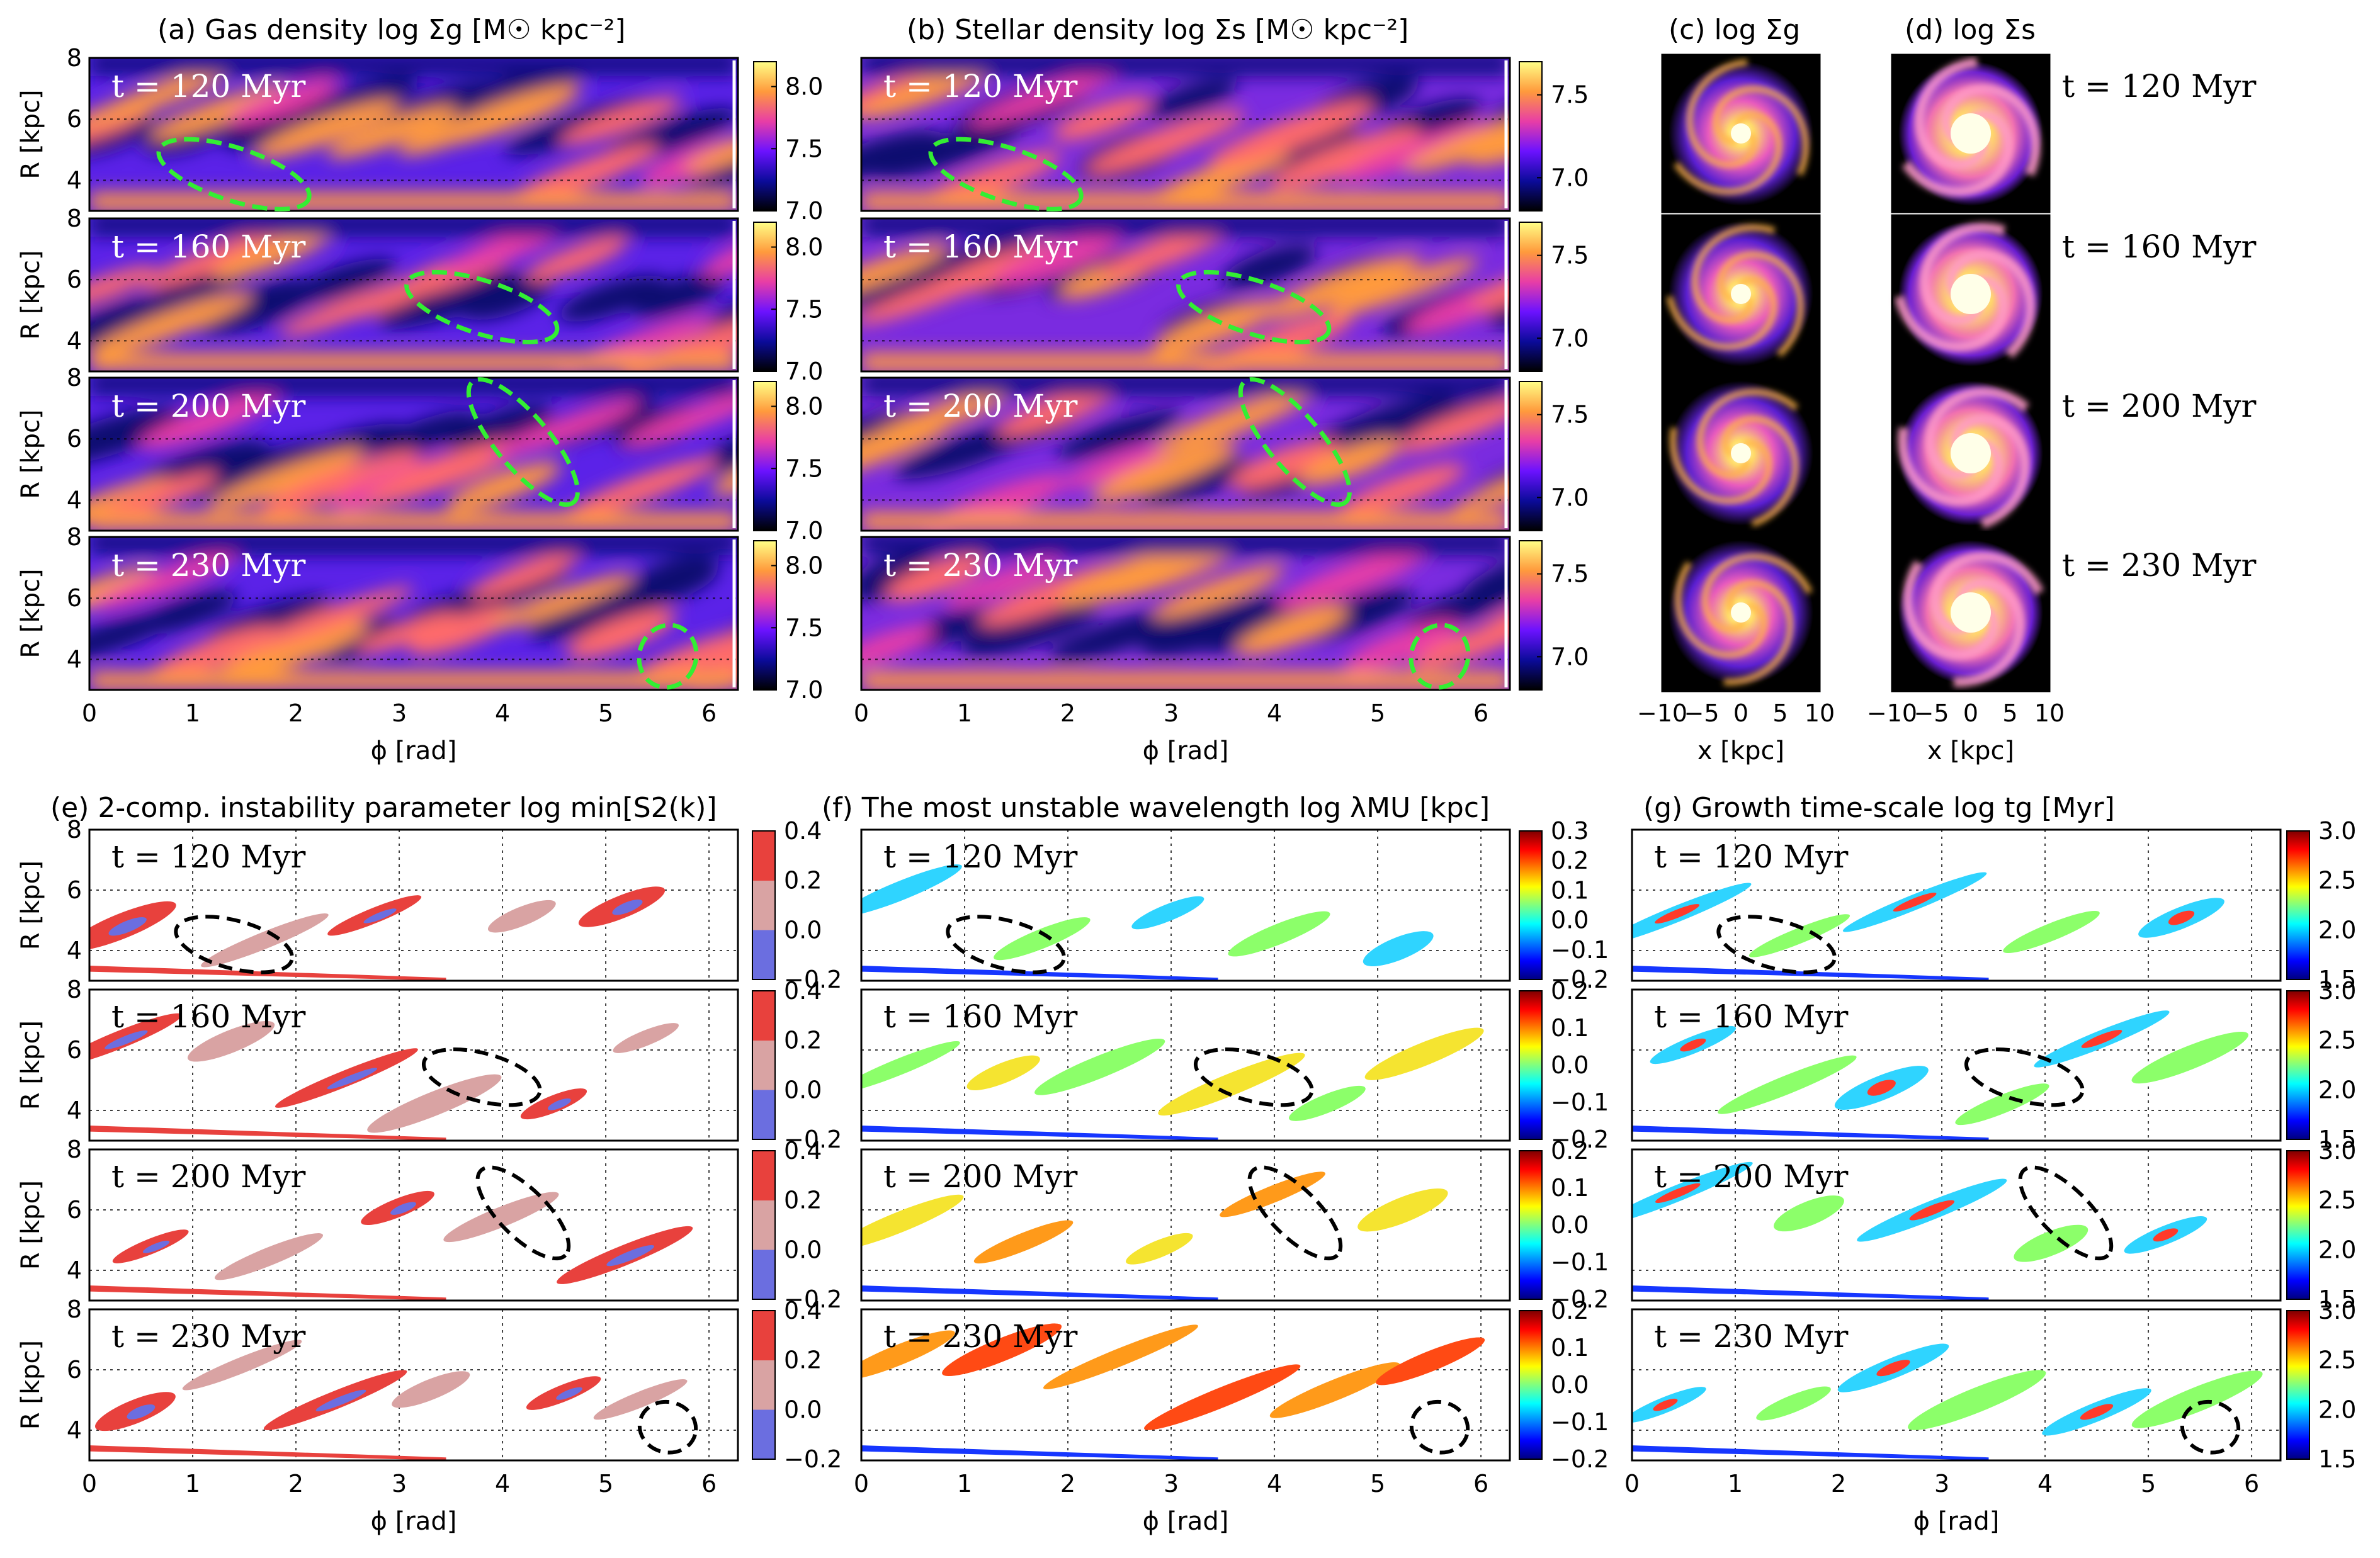 This screenshot has height=1558, width=2380. I want to click on x-tick-label: −5, so click(1931, 713).